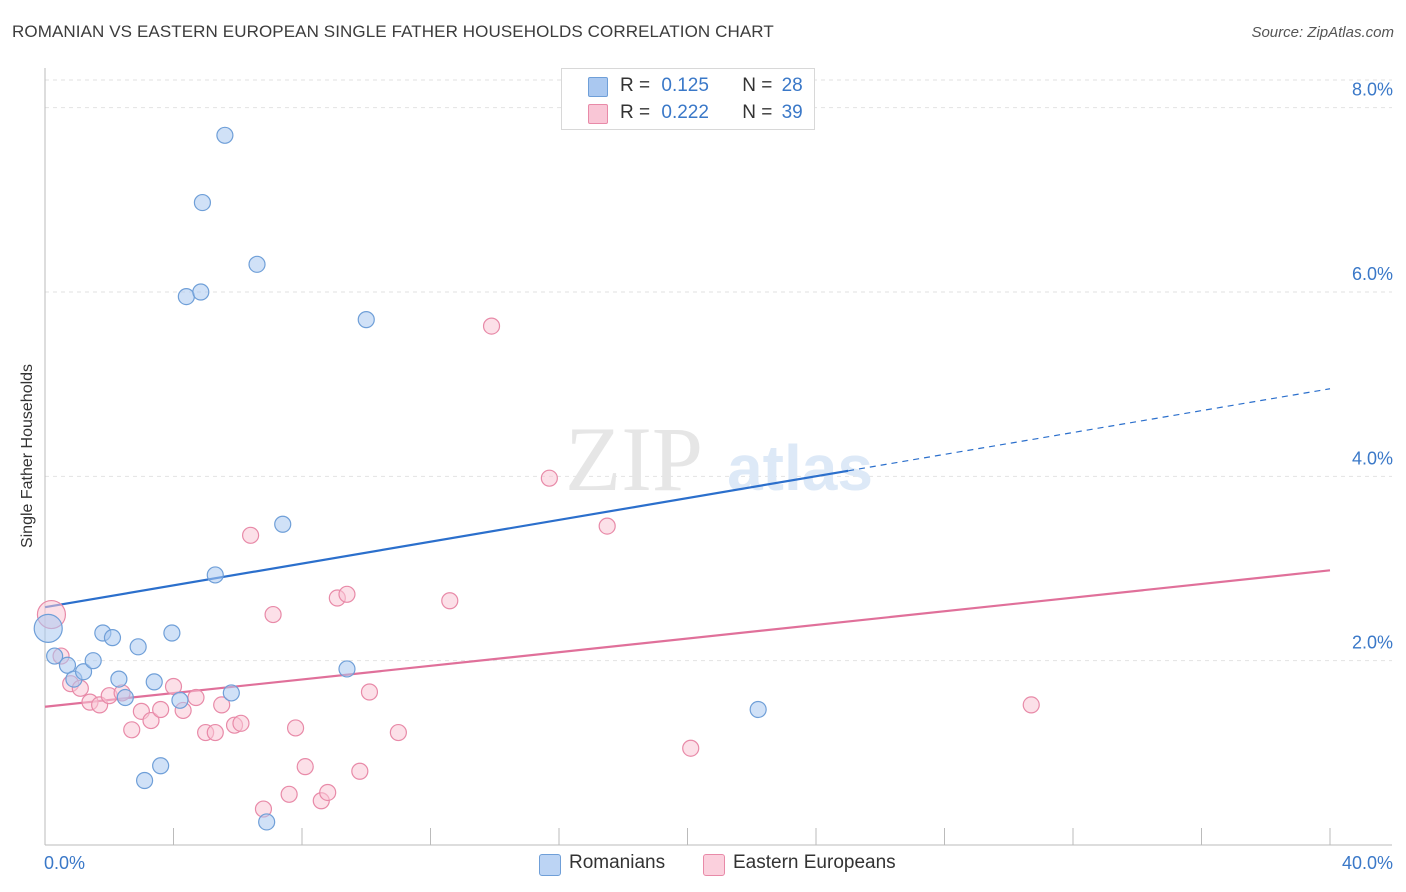 The height and width of the screenshot is (892, 1406). What do you see at coordinates (1372, 90) in the screenshot?
I see `y-tick-label: 8.0%` at bounding box center [1372, 90].